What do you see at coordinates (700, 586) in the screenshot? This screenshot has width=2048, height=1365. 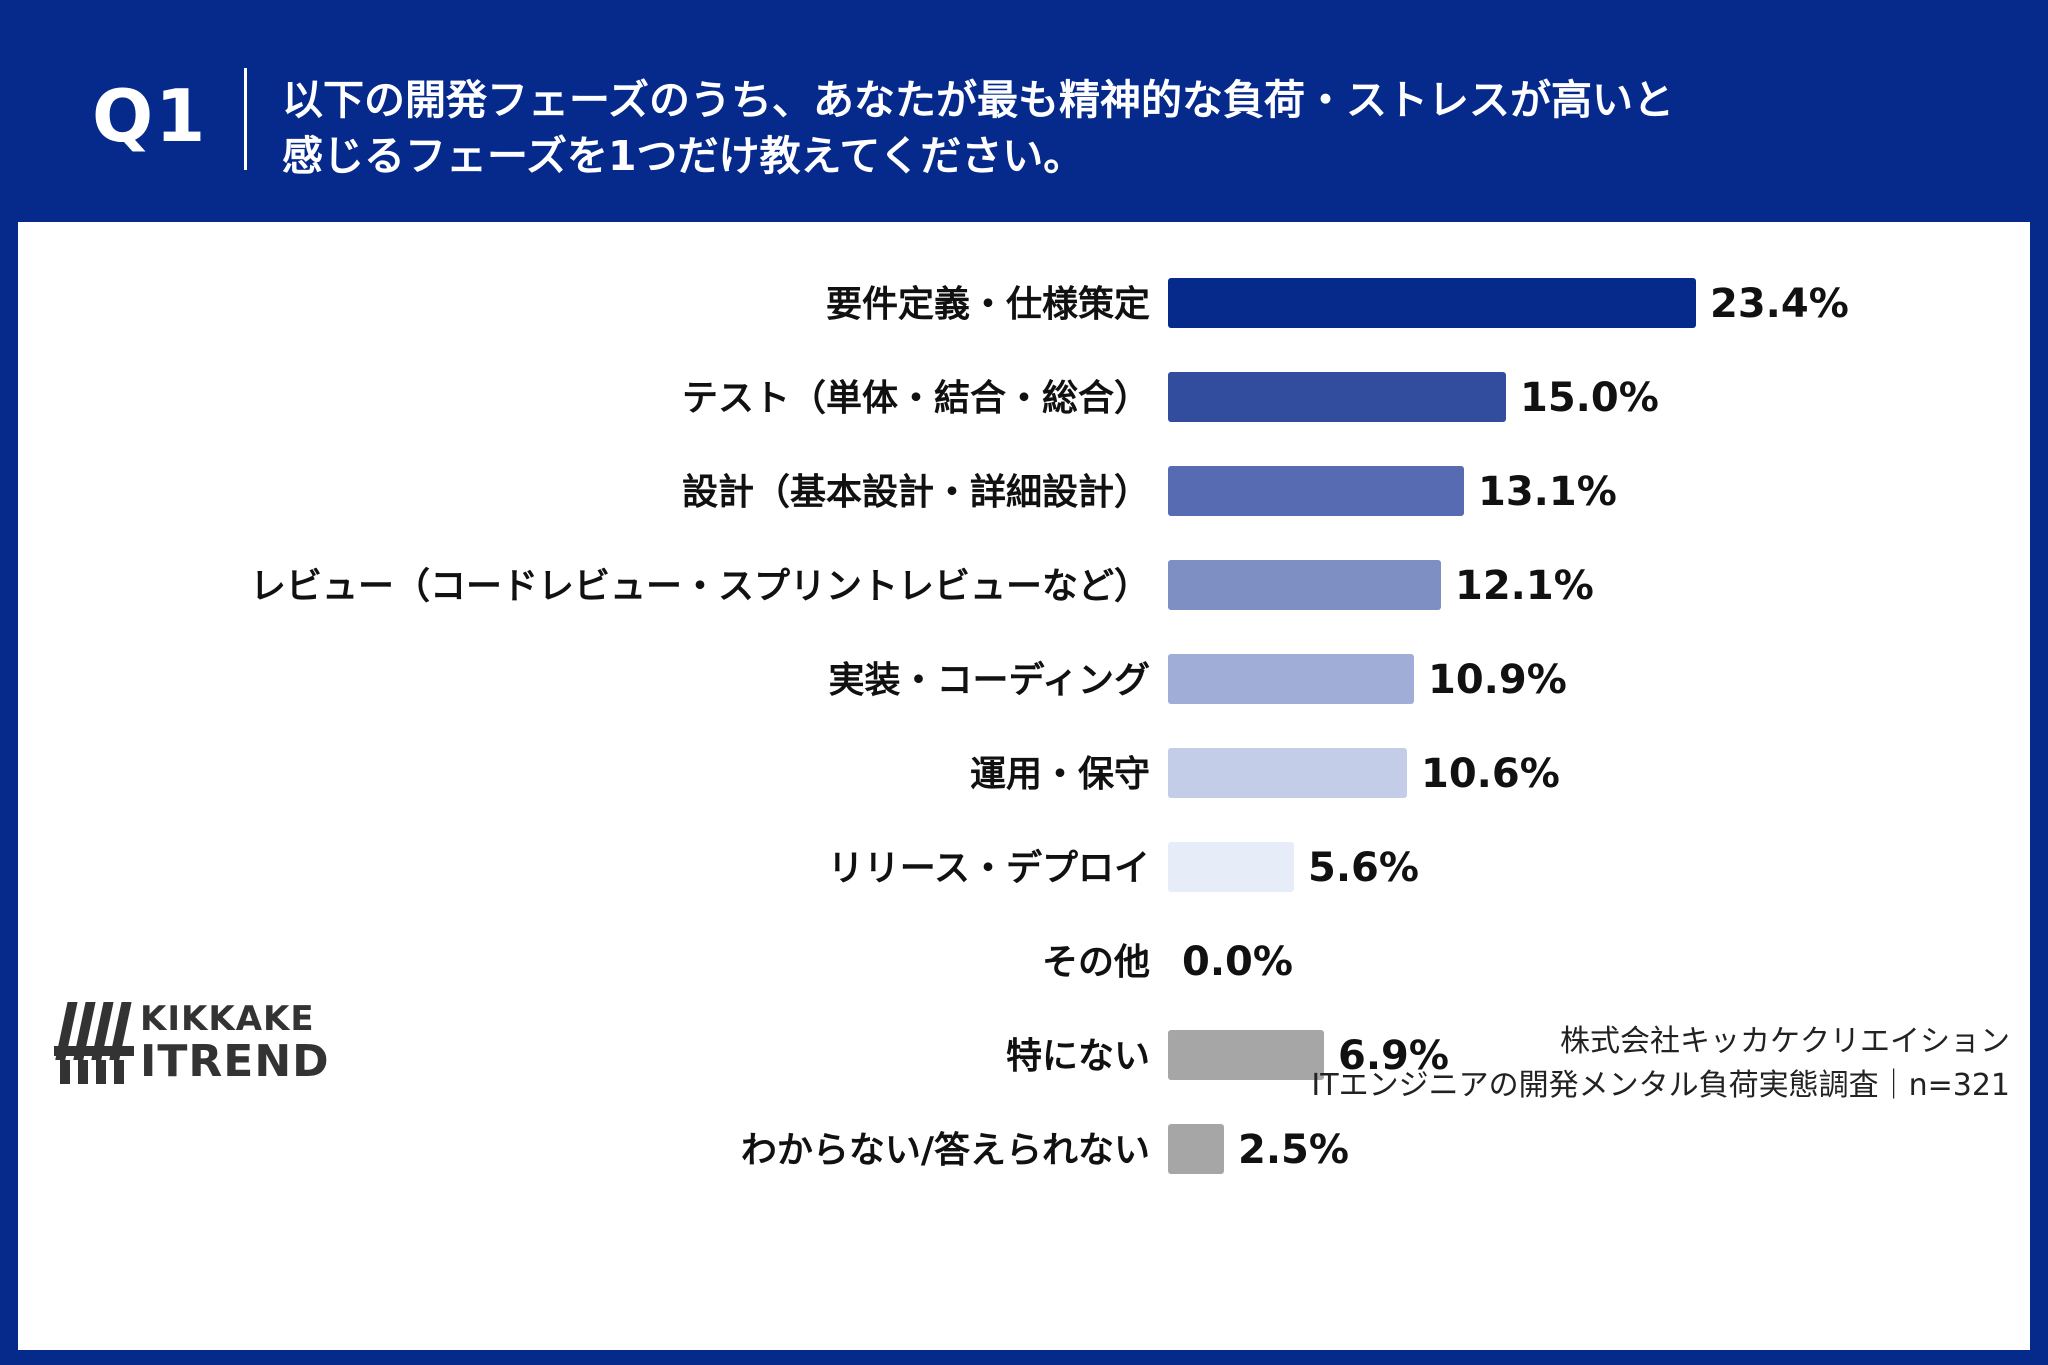 I see `category-label: レビュー（コードレビュー・スプリントレビューなど）` at bounding box center [700, 586].